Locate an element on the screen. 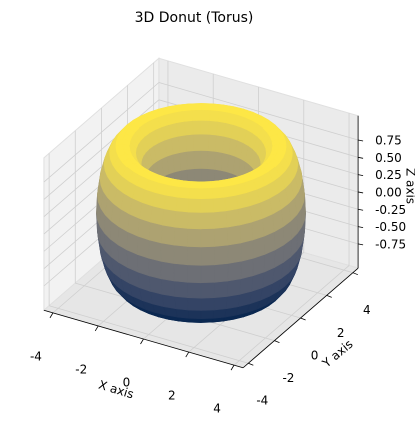 The width and height of the screenshot is (415, 421). x-tick-label: 4 is located at coordinates (217, 409).